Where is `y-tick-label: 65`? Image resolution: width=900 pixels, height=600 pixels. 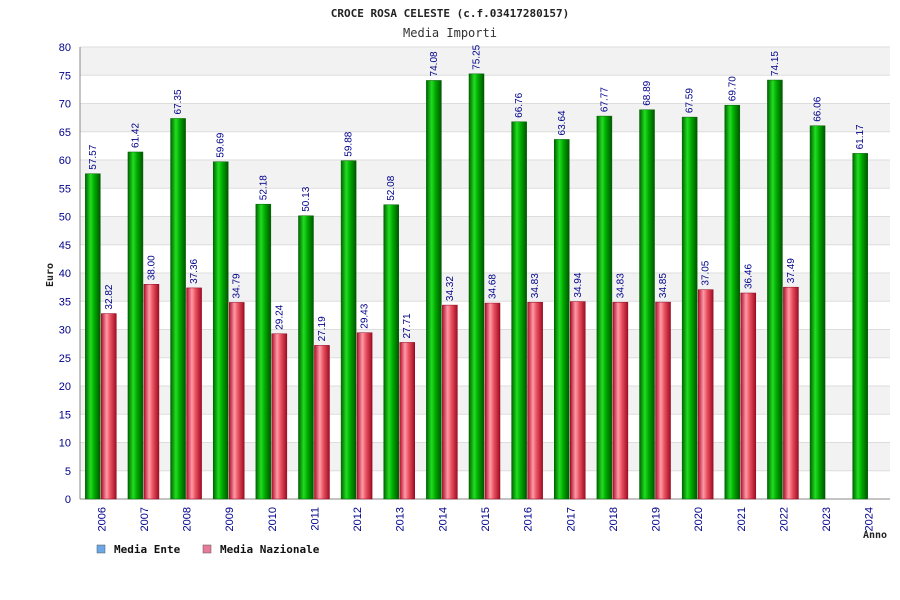
y-tick-label: 65 is located at coordinates (65, 133).